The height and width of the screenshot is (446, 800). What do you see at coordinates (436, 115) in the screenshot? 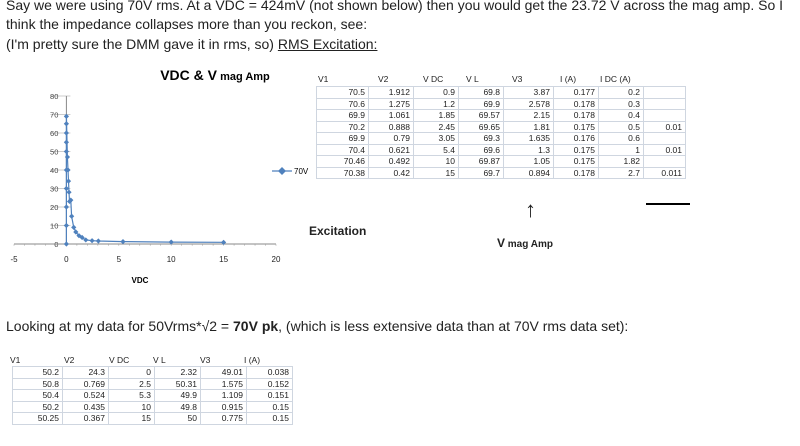
I see `table1-cell: 1.85` at bounding box center [436, 115].